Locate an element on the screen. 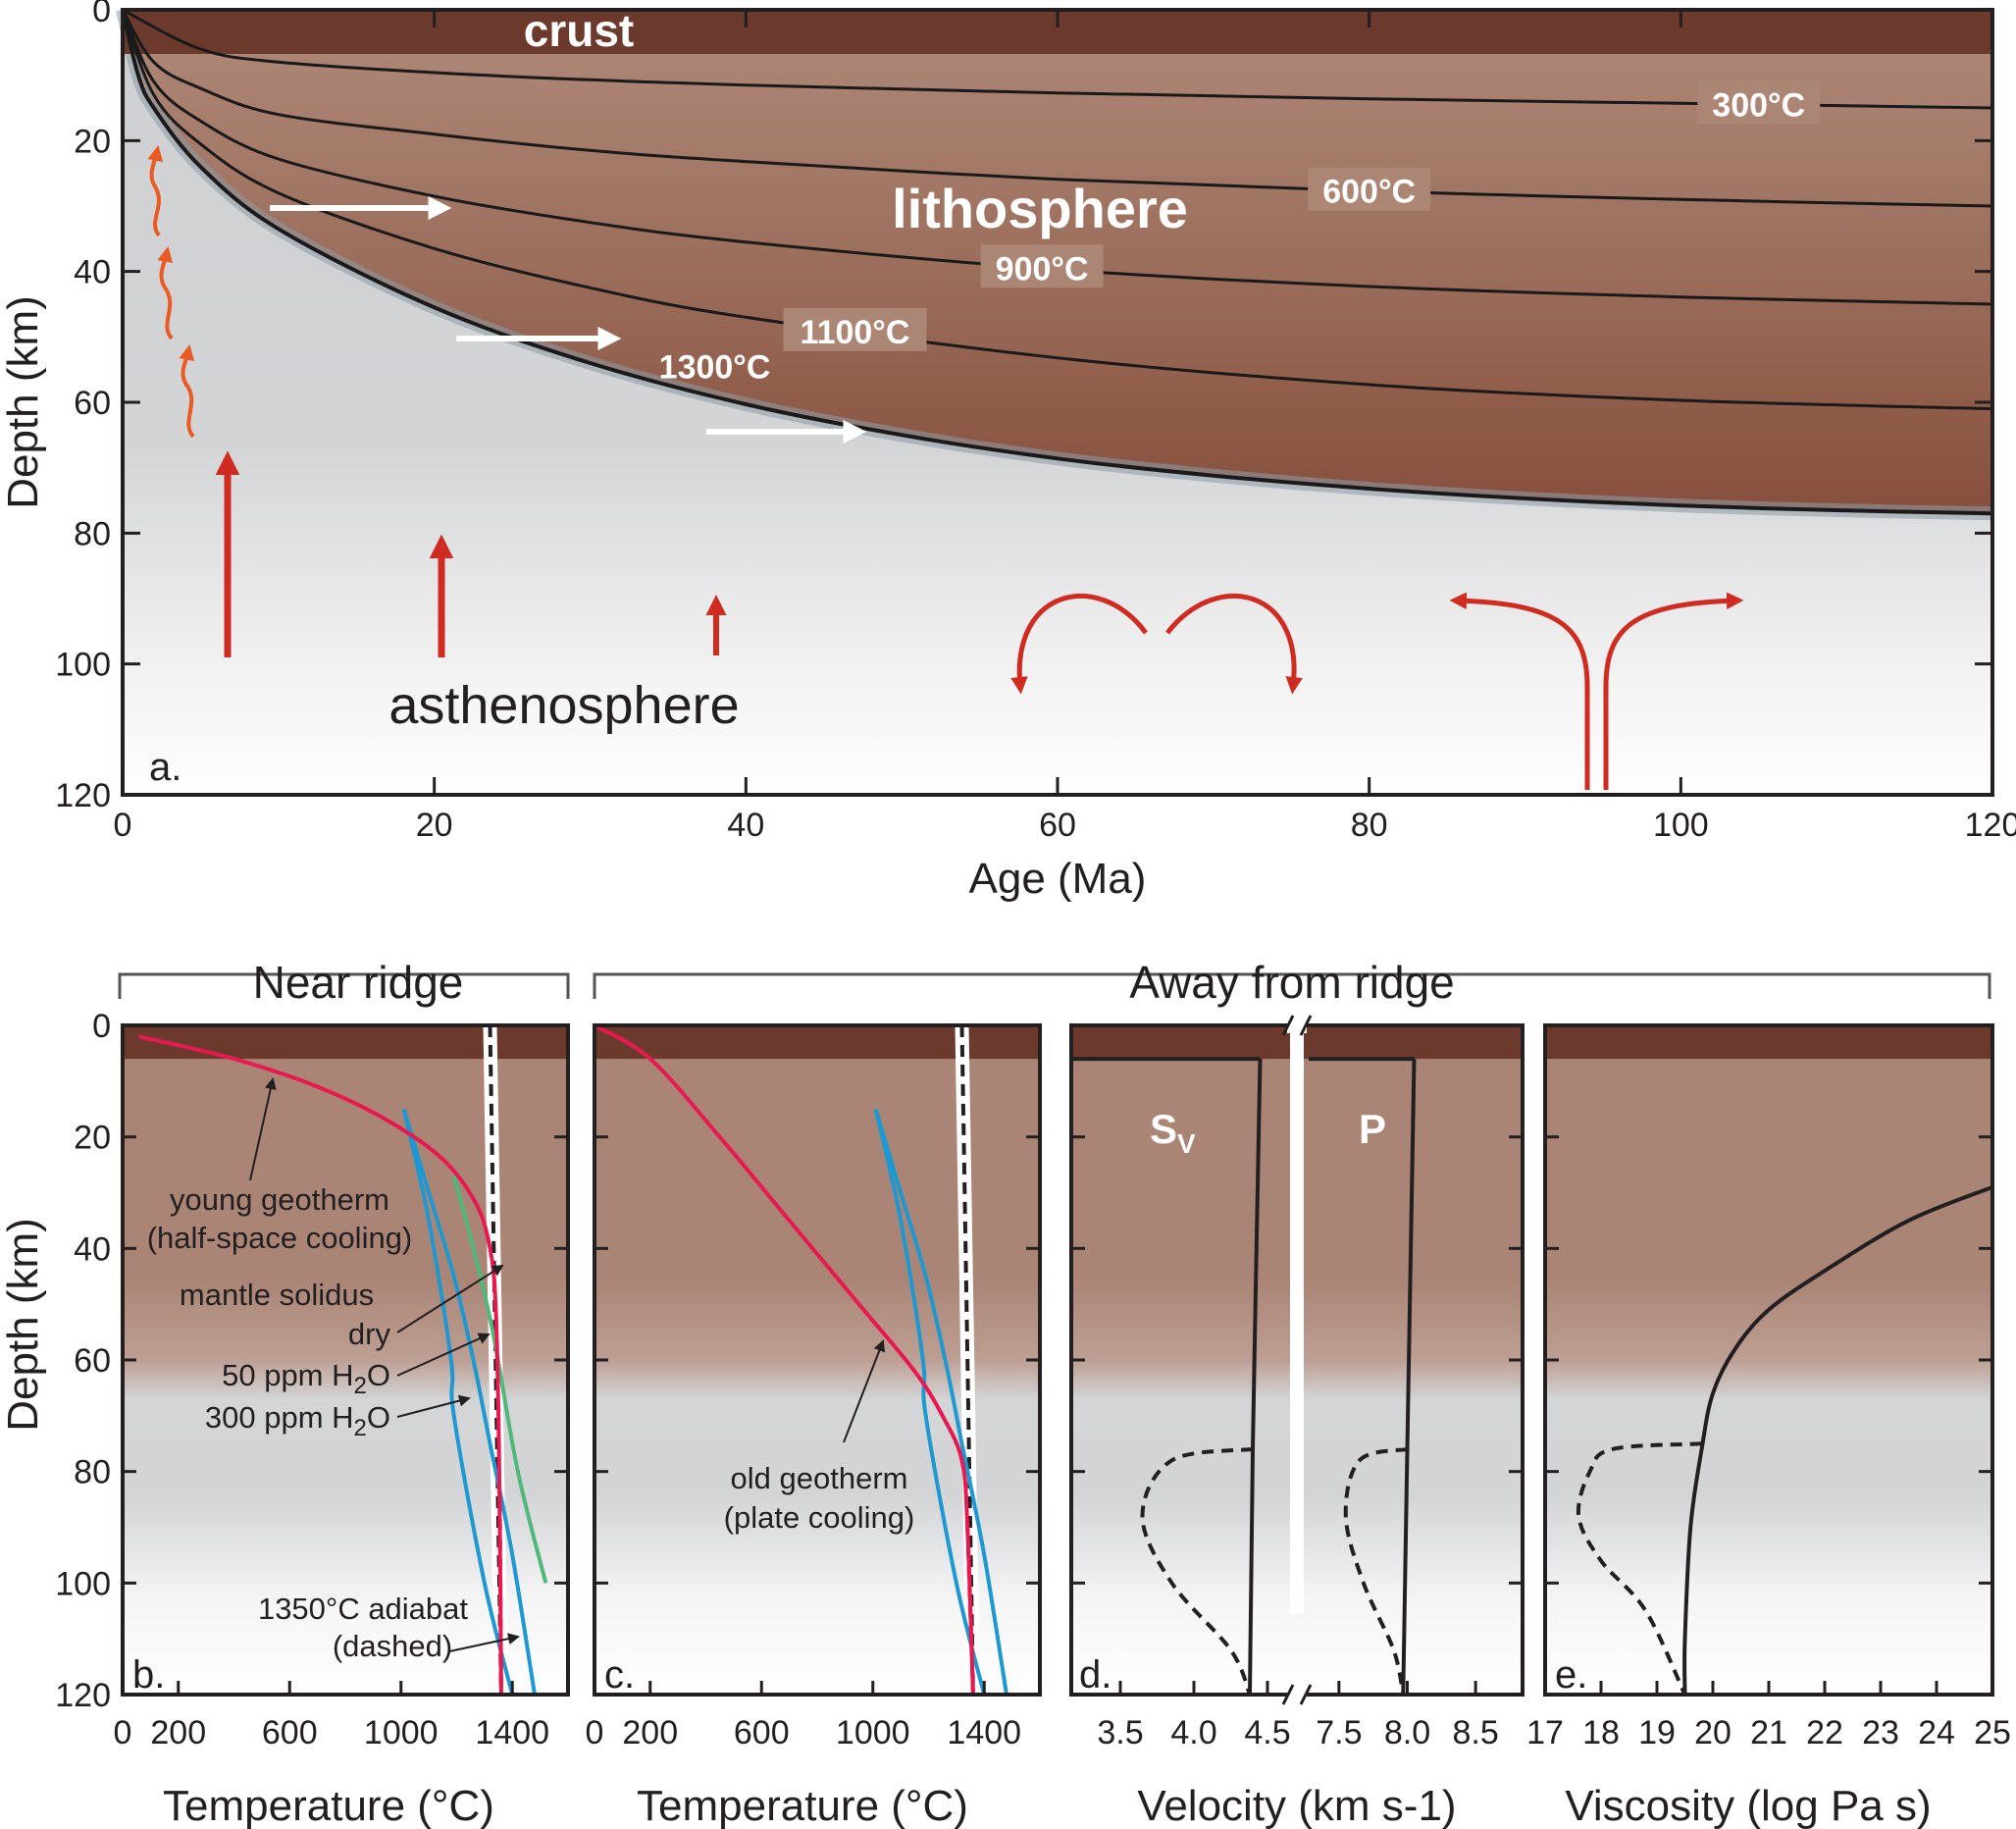 This screenshot has width=2016, height=1829. viscosity-solid-line is located at coordinates (1837, 1440).